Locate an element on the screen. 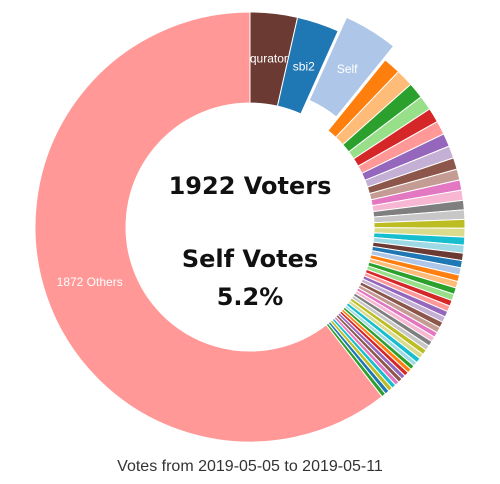 Image resolution: width=500 pixels, height=484 pixels. slice-label-1872-others: 1872 Others is located at coordinates (90, 282).